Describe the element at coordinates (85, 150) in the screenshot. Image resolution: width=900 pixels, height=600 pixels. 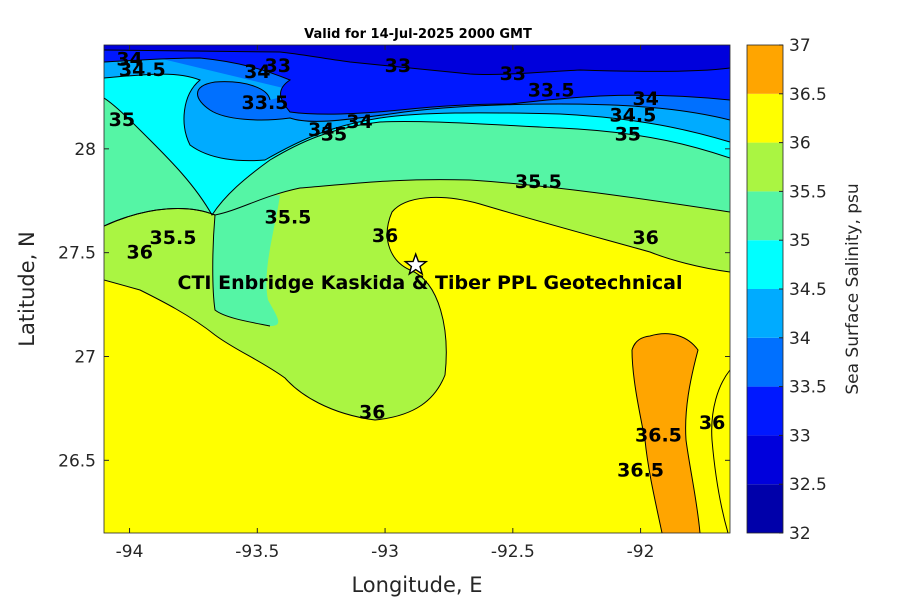
I see `y-tick-label: 28` at that location.